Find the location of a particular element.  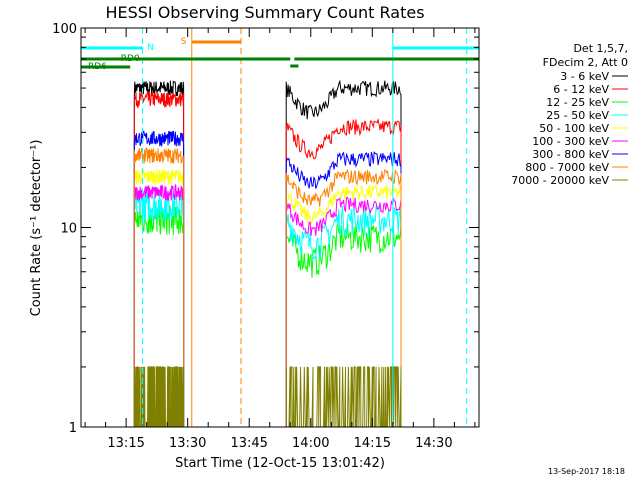

series-line-6-seg2 is located at coordinates (343, 289).